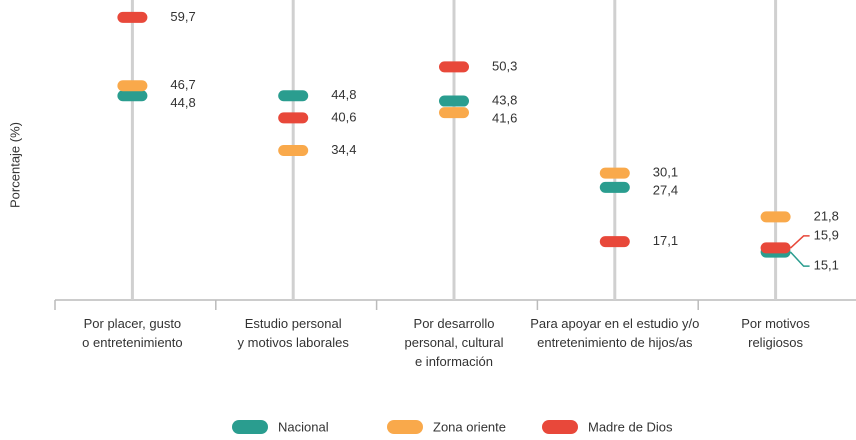 The image size is (856, 440). I want to click on value-label: 43,8, so click(504, 99).